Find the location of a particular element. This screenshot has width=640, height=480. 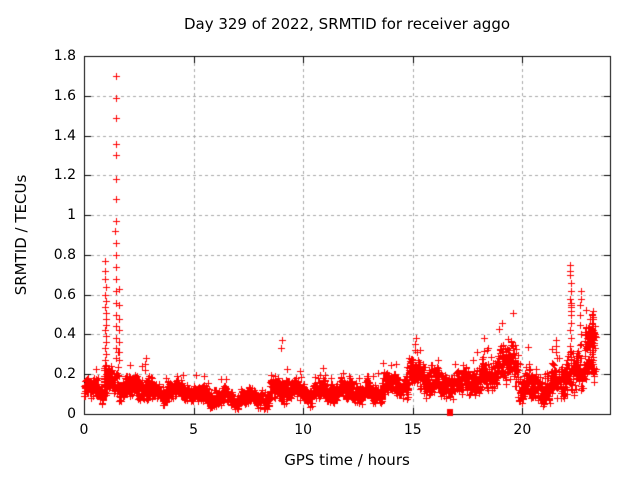

y-tick-label: 1.6 is located at coordinates (64, 95).